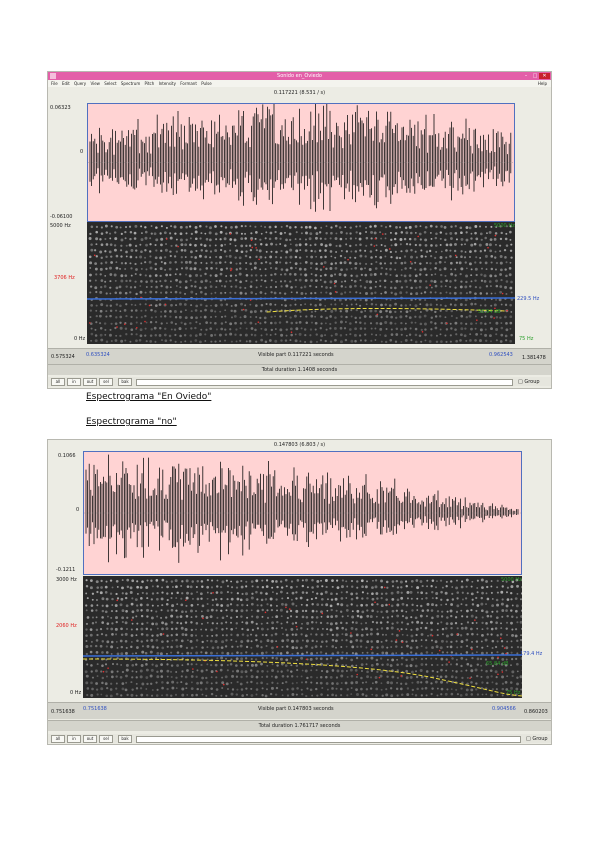  What do you see at coordinates (501, 355) in the screenshot?
I see `visible-end-time: 0.962543` at bounding box center [501, 355].